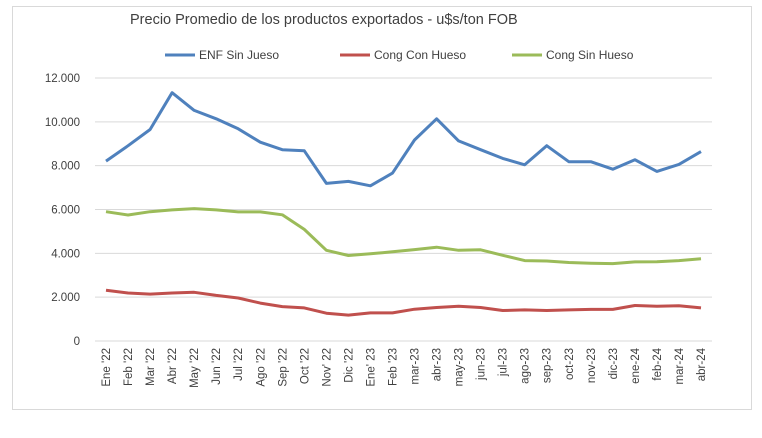 The width and height of the screenshot is (762, 438). I want to click on legend-item: ENF Sin Jueso, so click(222, 55).